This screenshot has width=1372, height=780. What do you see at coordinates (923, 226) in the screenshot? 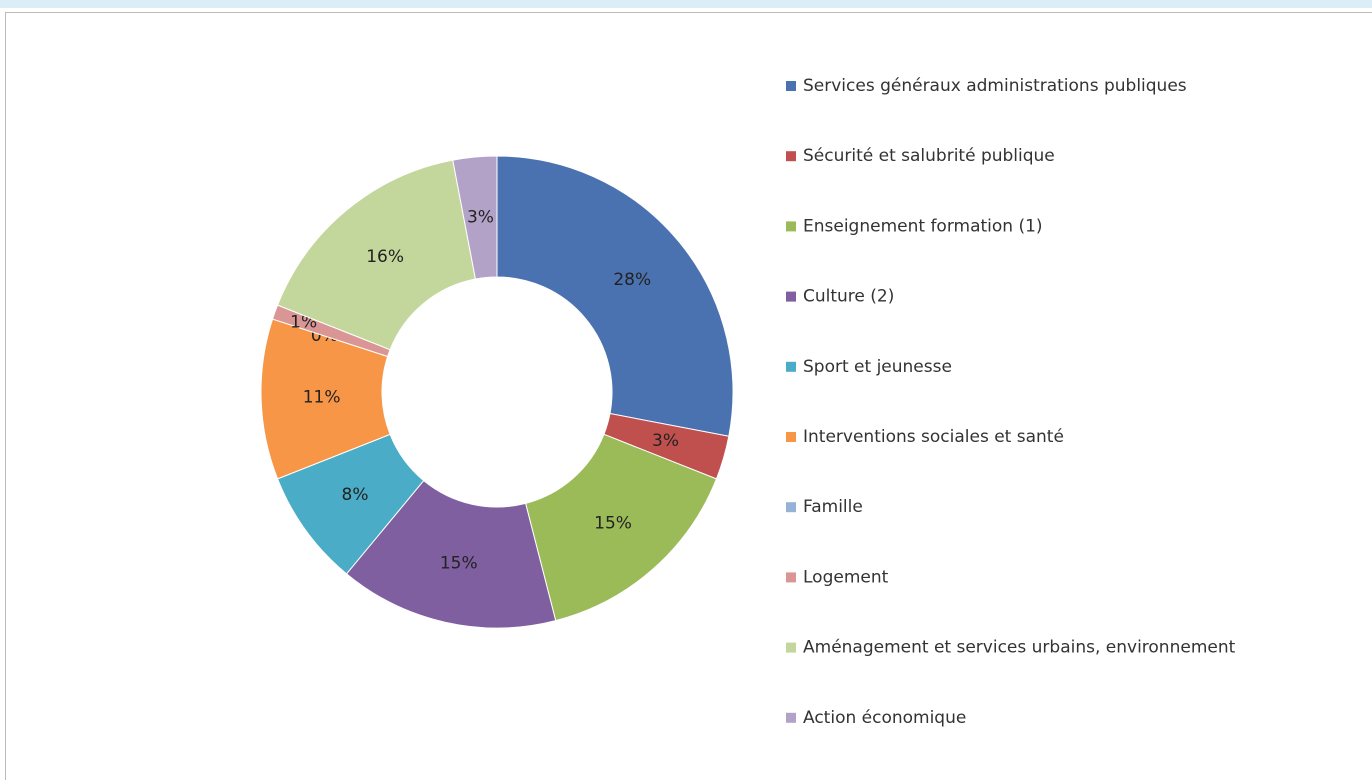
I see `legend-label: Enseignement formation (1)` at bounding box center [923, 226].